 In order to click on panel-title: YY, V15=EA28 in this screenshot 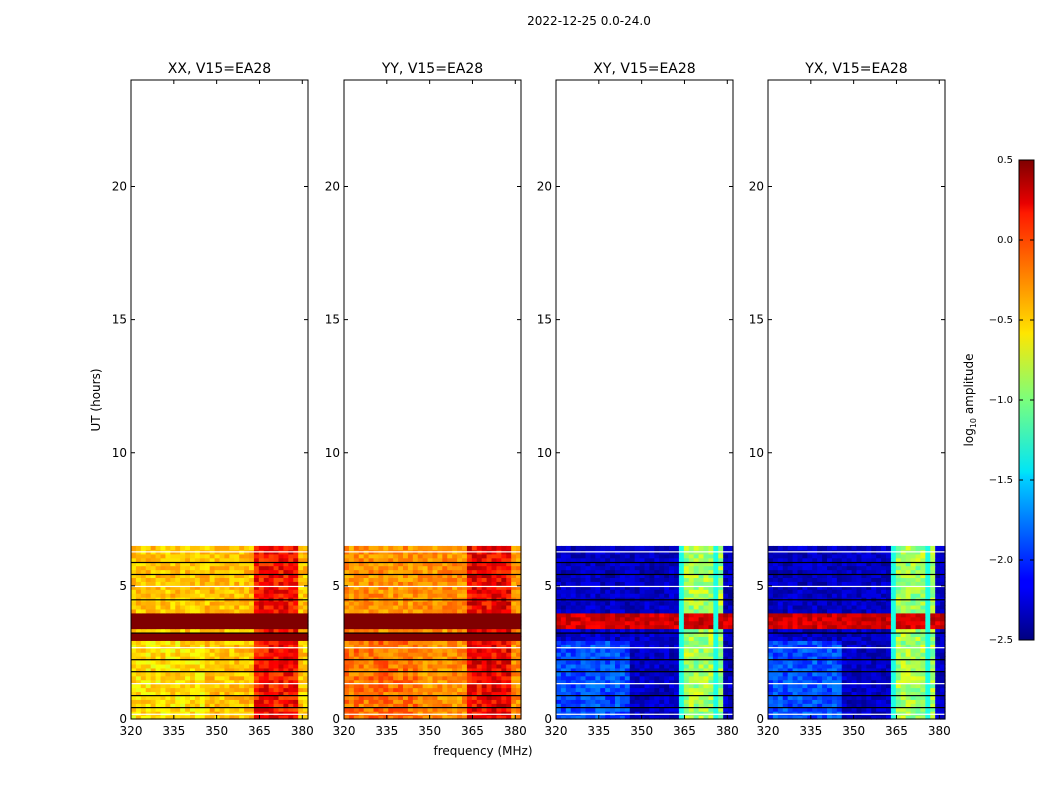, I will do `click(432, 69)`.